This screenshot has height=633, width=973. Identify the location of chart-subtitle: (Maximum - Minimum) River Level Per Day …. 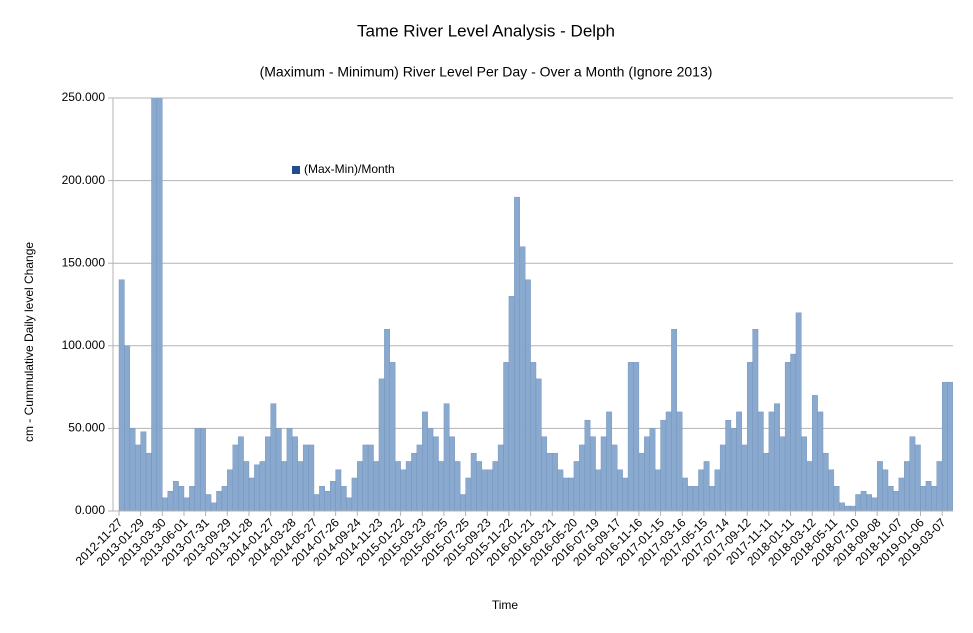
(486, 72).